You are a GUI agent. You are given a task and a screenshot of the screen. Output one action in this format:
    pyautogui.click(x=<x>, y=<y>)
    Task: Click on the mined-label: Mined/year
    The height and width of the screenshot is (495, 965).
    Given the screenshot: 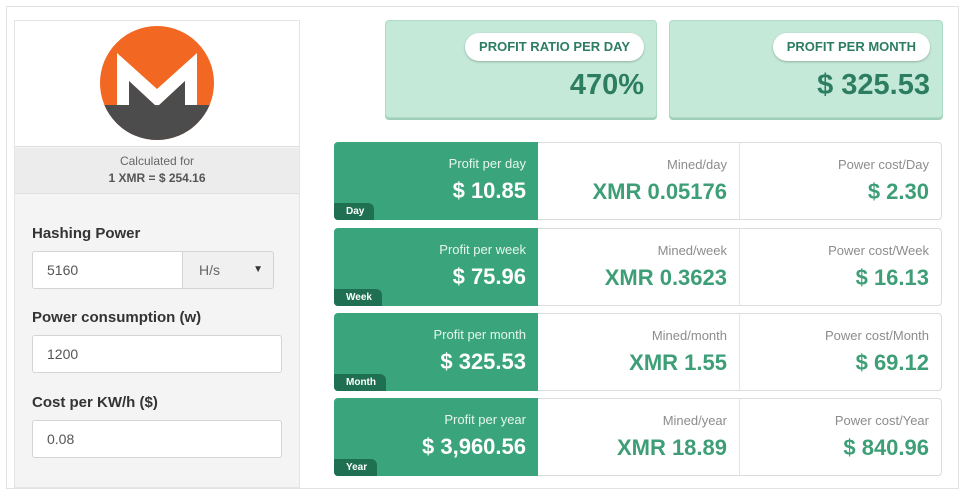 What is the action you would take?
    pyautogui.click(x=694, y=420)
    